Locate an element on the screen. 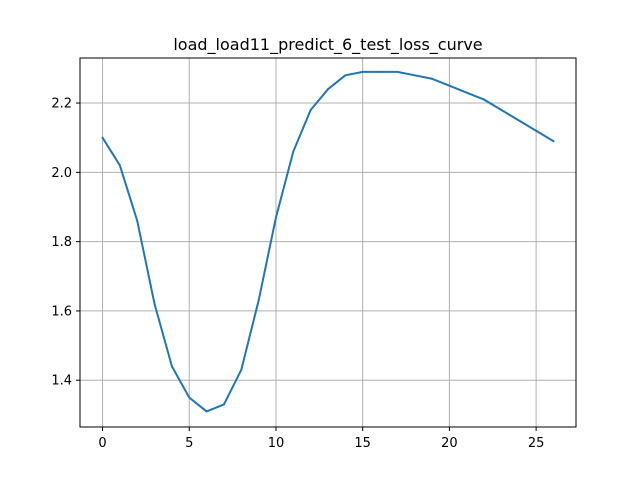 The image size is (640, 480). x-tick-label: 10 is located at coordinates (276, 443).